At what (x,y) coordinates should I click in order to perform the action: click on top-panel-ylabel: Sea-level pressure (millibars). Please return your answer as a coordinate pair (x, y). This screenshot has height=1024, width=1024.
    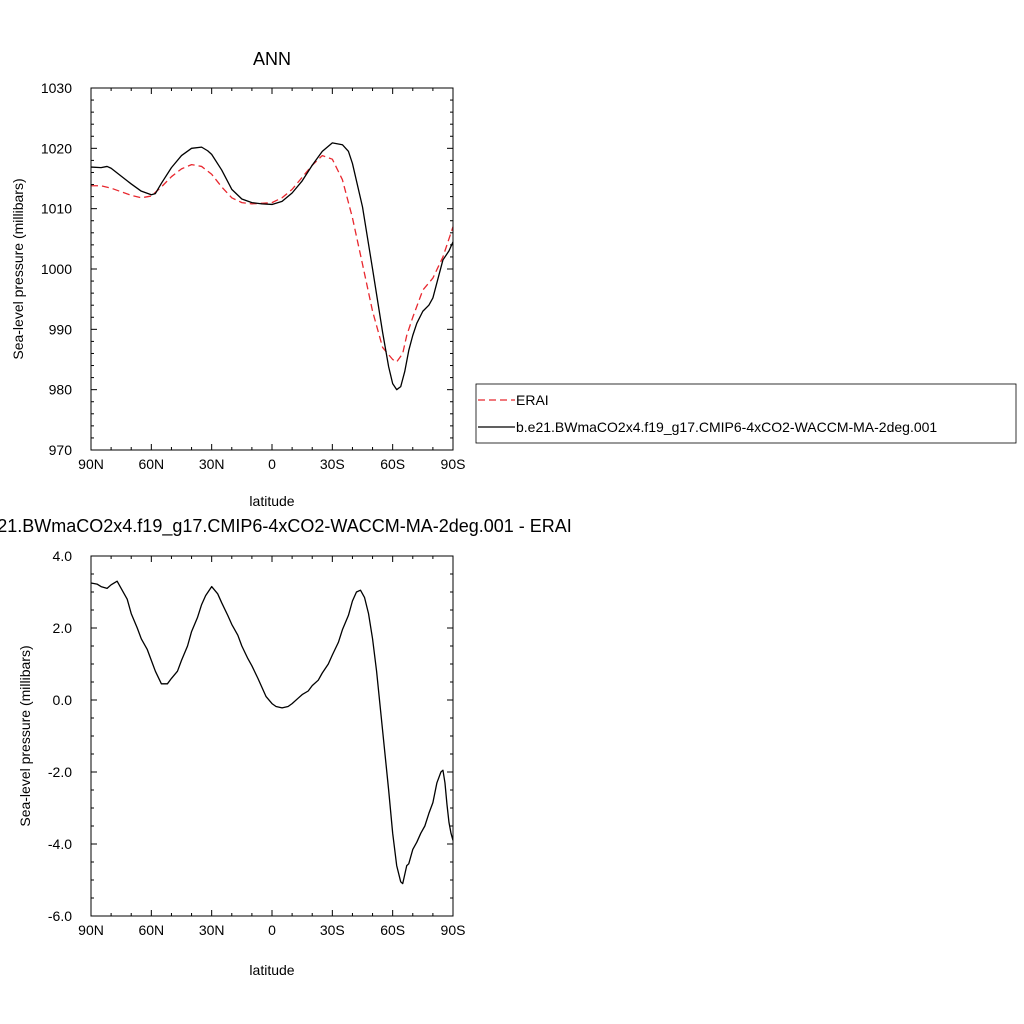
    Looking at the image, I should click on (18, 268).